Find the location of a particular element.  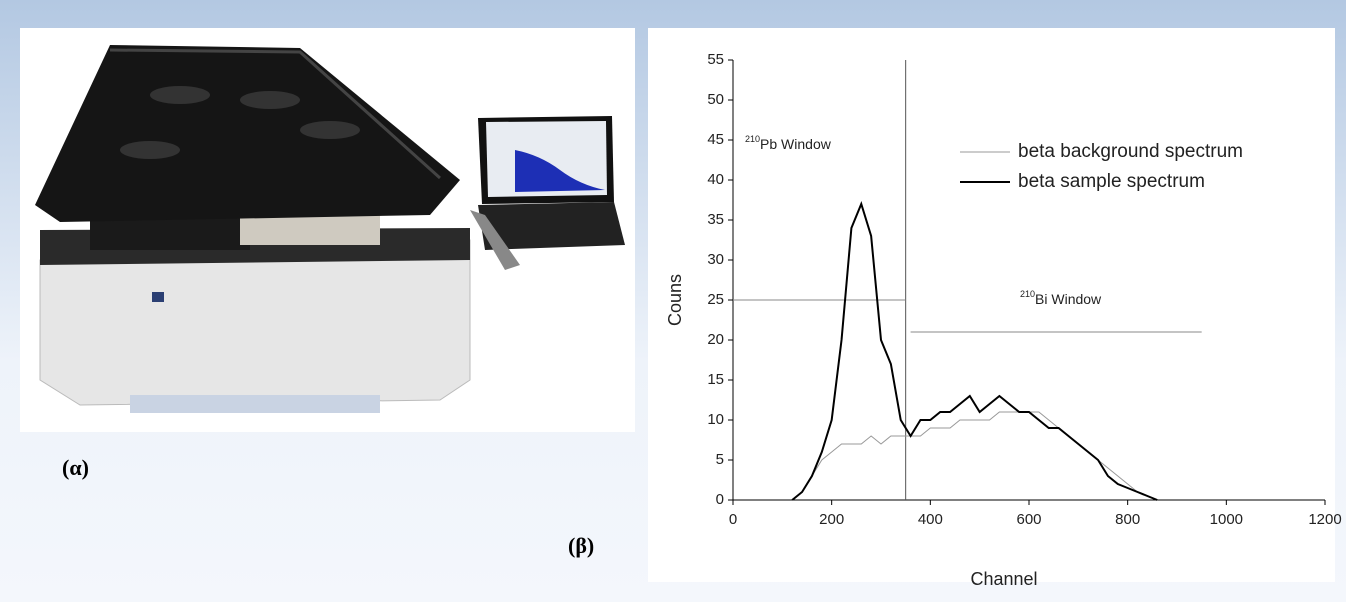

window-label: 210Bi Window is located at coordinates (1061, 297).